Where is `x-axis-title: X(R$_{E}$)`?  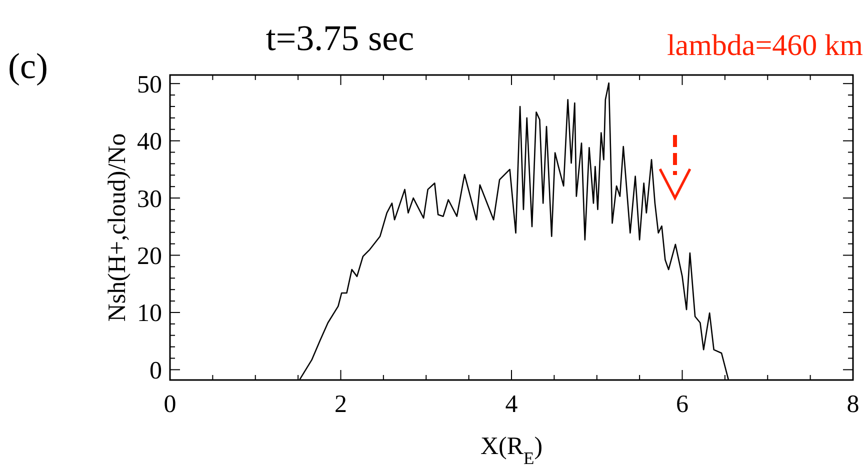 x-axis-title: X(R$_{E}$) is located at coordinates (511, 450).